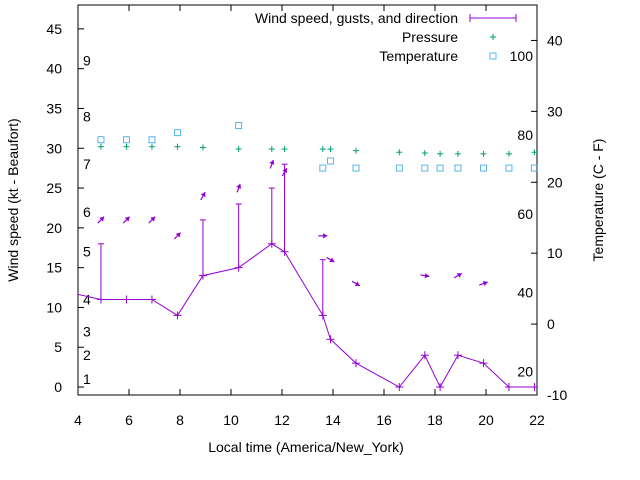 This screenshot has height=480, width=640. Describe the element at coordinates (54, 188) in the screenshot. I see `y-left-tick-label: 25` at that location.